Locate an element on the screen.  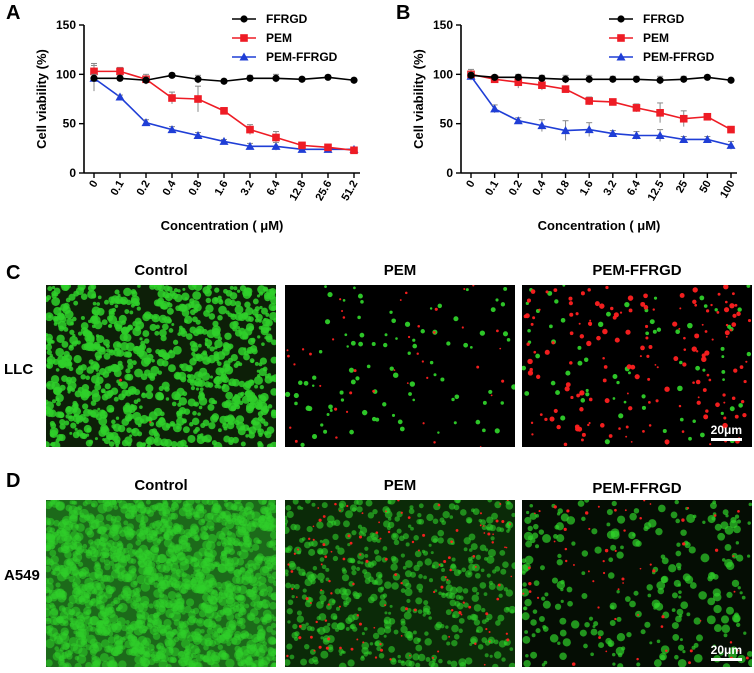
legend-label: PEM-FFRGD is located at coordinates (302, 57).